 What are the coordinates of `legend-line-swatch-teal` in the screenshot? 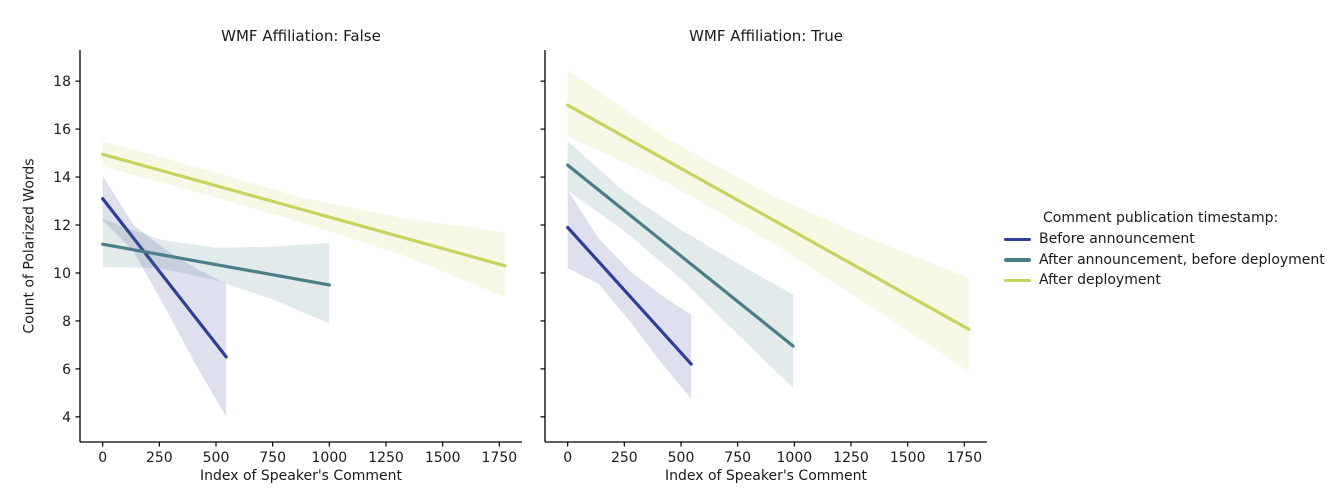 It's located at (1017, 260).